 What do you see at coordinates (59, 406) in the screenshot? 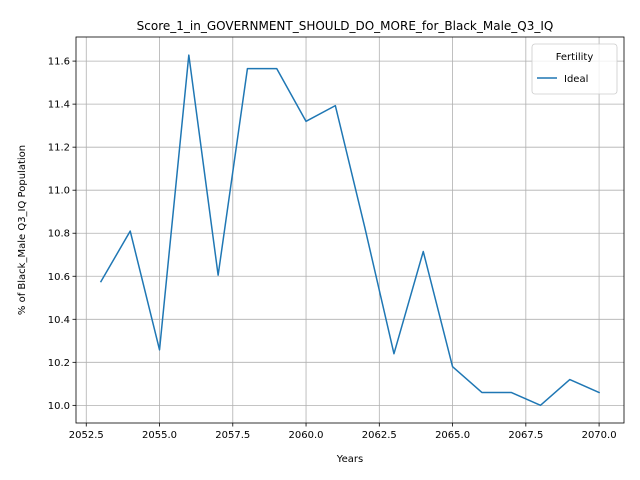
I see `y-tick-label: 10.0` at bounding box center [59, 406].